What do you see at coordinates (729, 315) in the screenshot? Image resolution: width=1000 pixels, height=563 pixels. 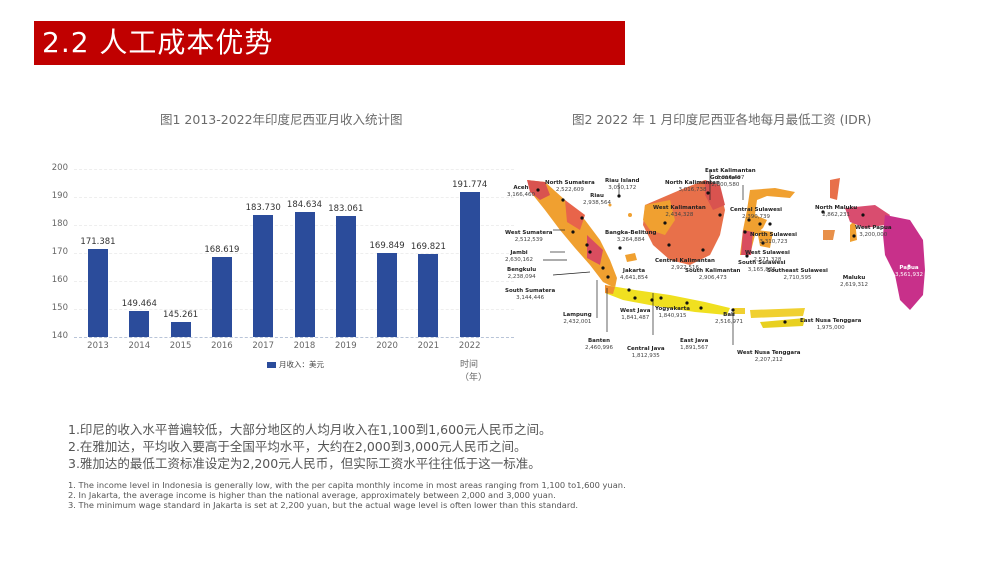 I see `region-name: Bali` at bounding box center [729, 315].